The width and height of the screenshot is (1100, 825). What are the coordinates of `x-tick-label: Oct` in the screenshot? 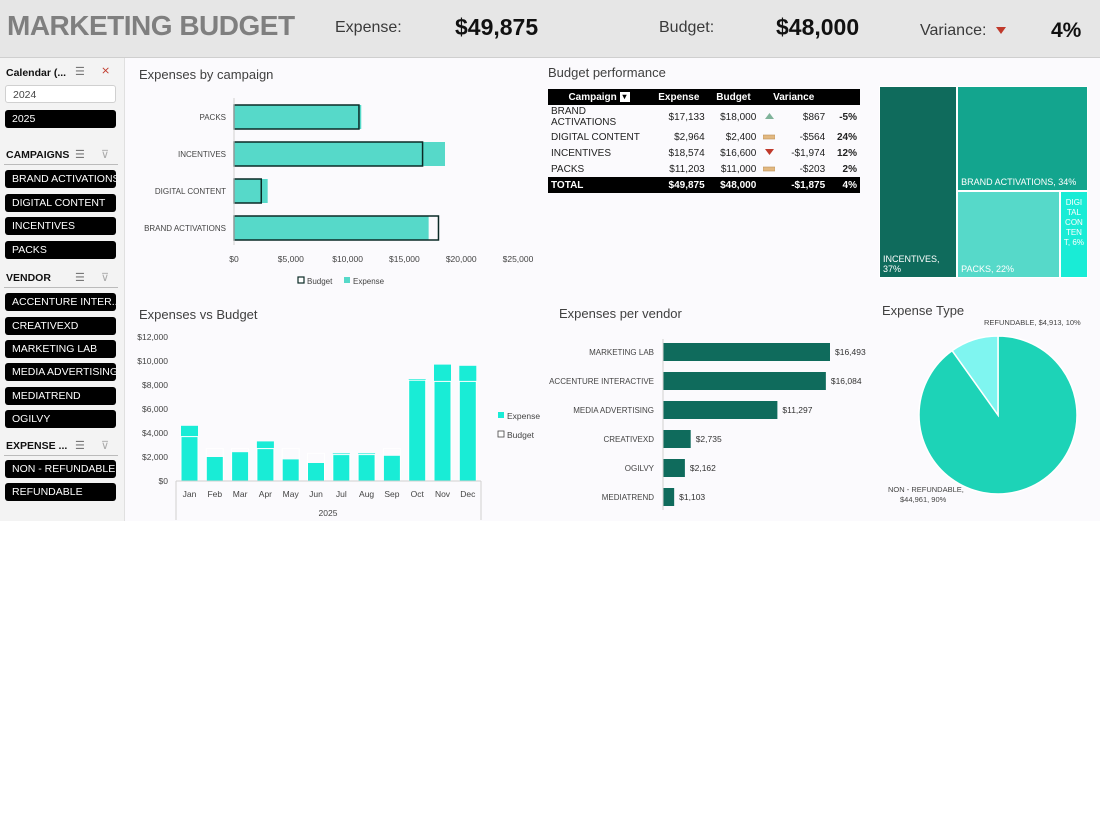 It's located at (418, 494).